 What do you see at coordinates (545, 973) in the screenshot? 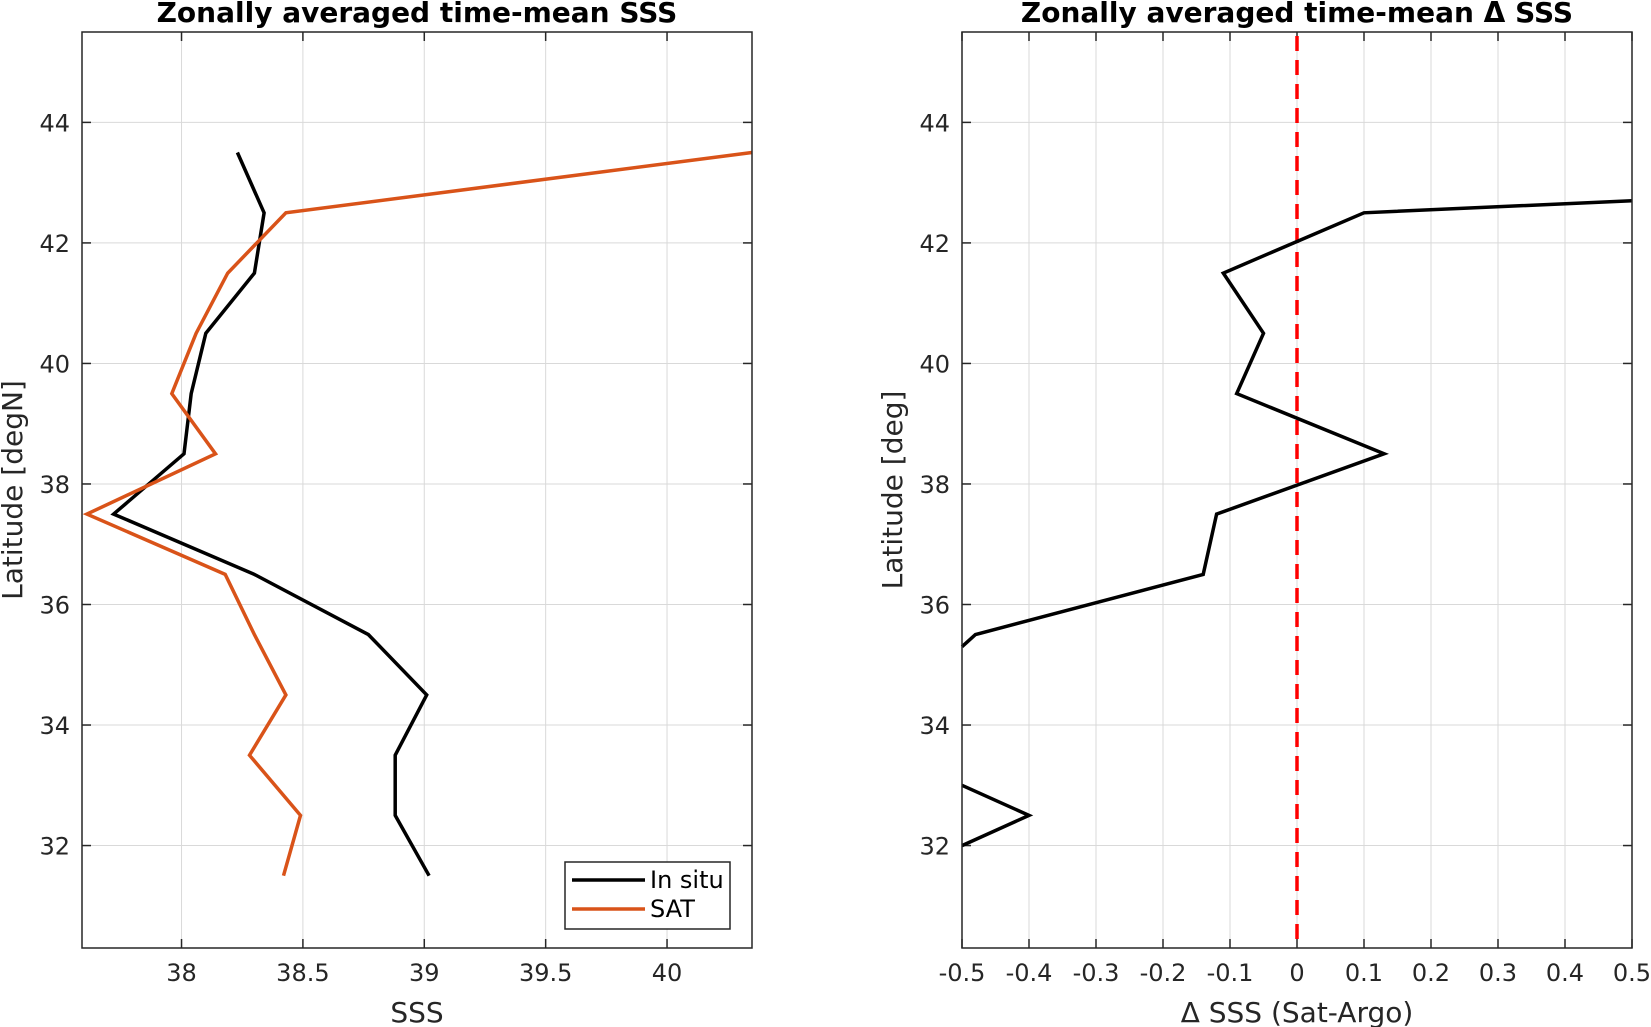
I see `x-tick-label: 39.5` at bounding box center [545, 973].